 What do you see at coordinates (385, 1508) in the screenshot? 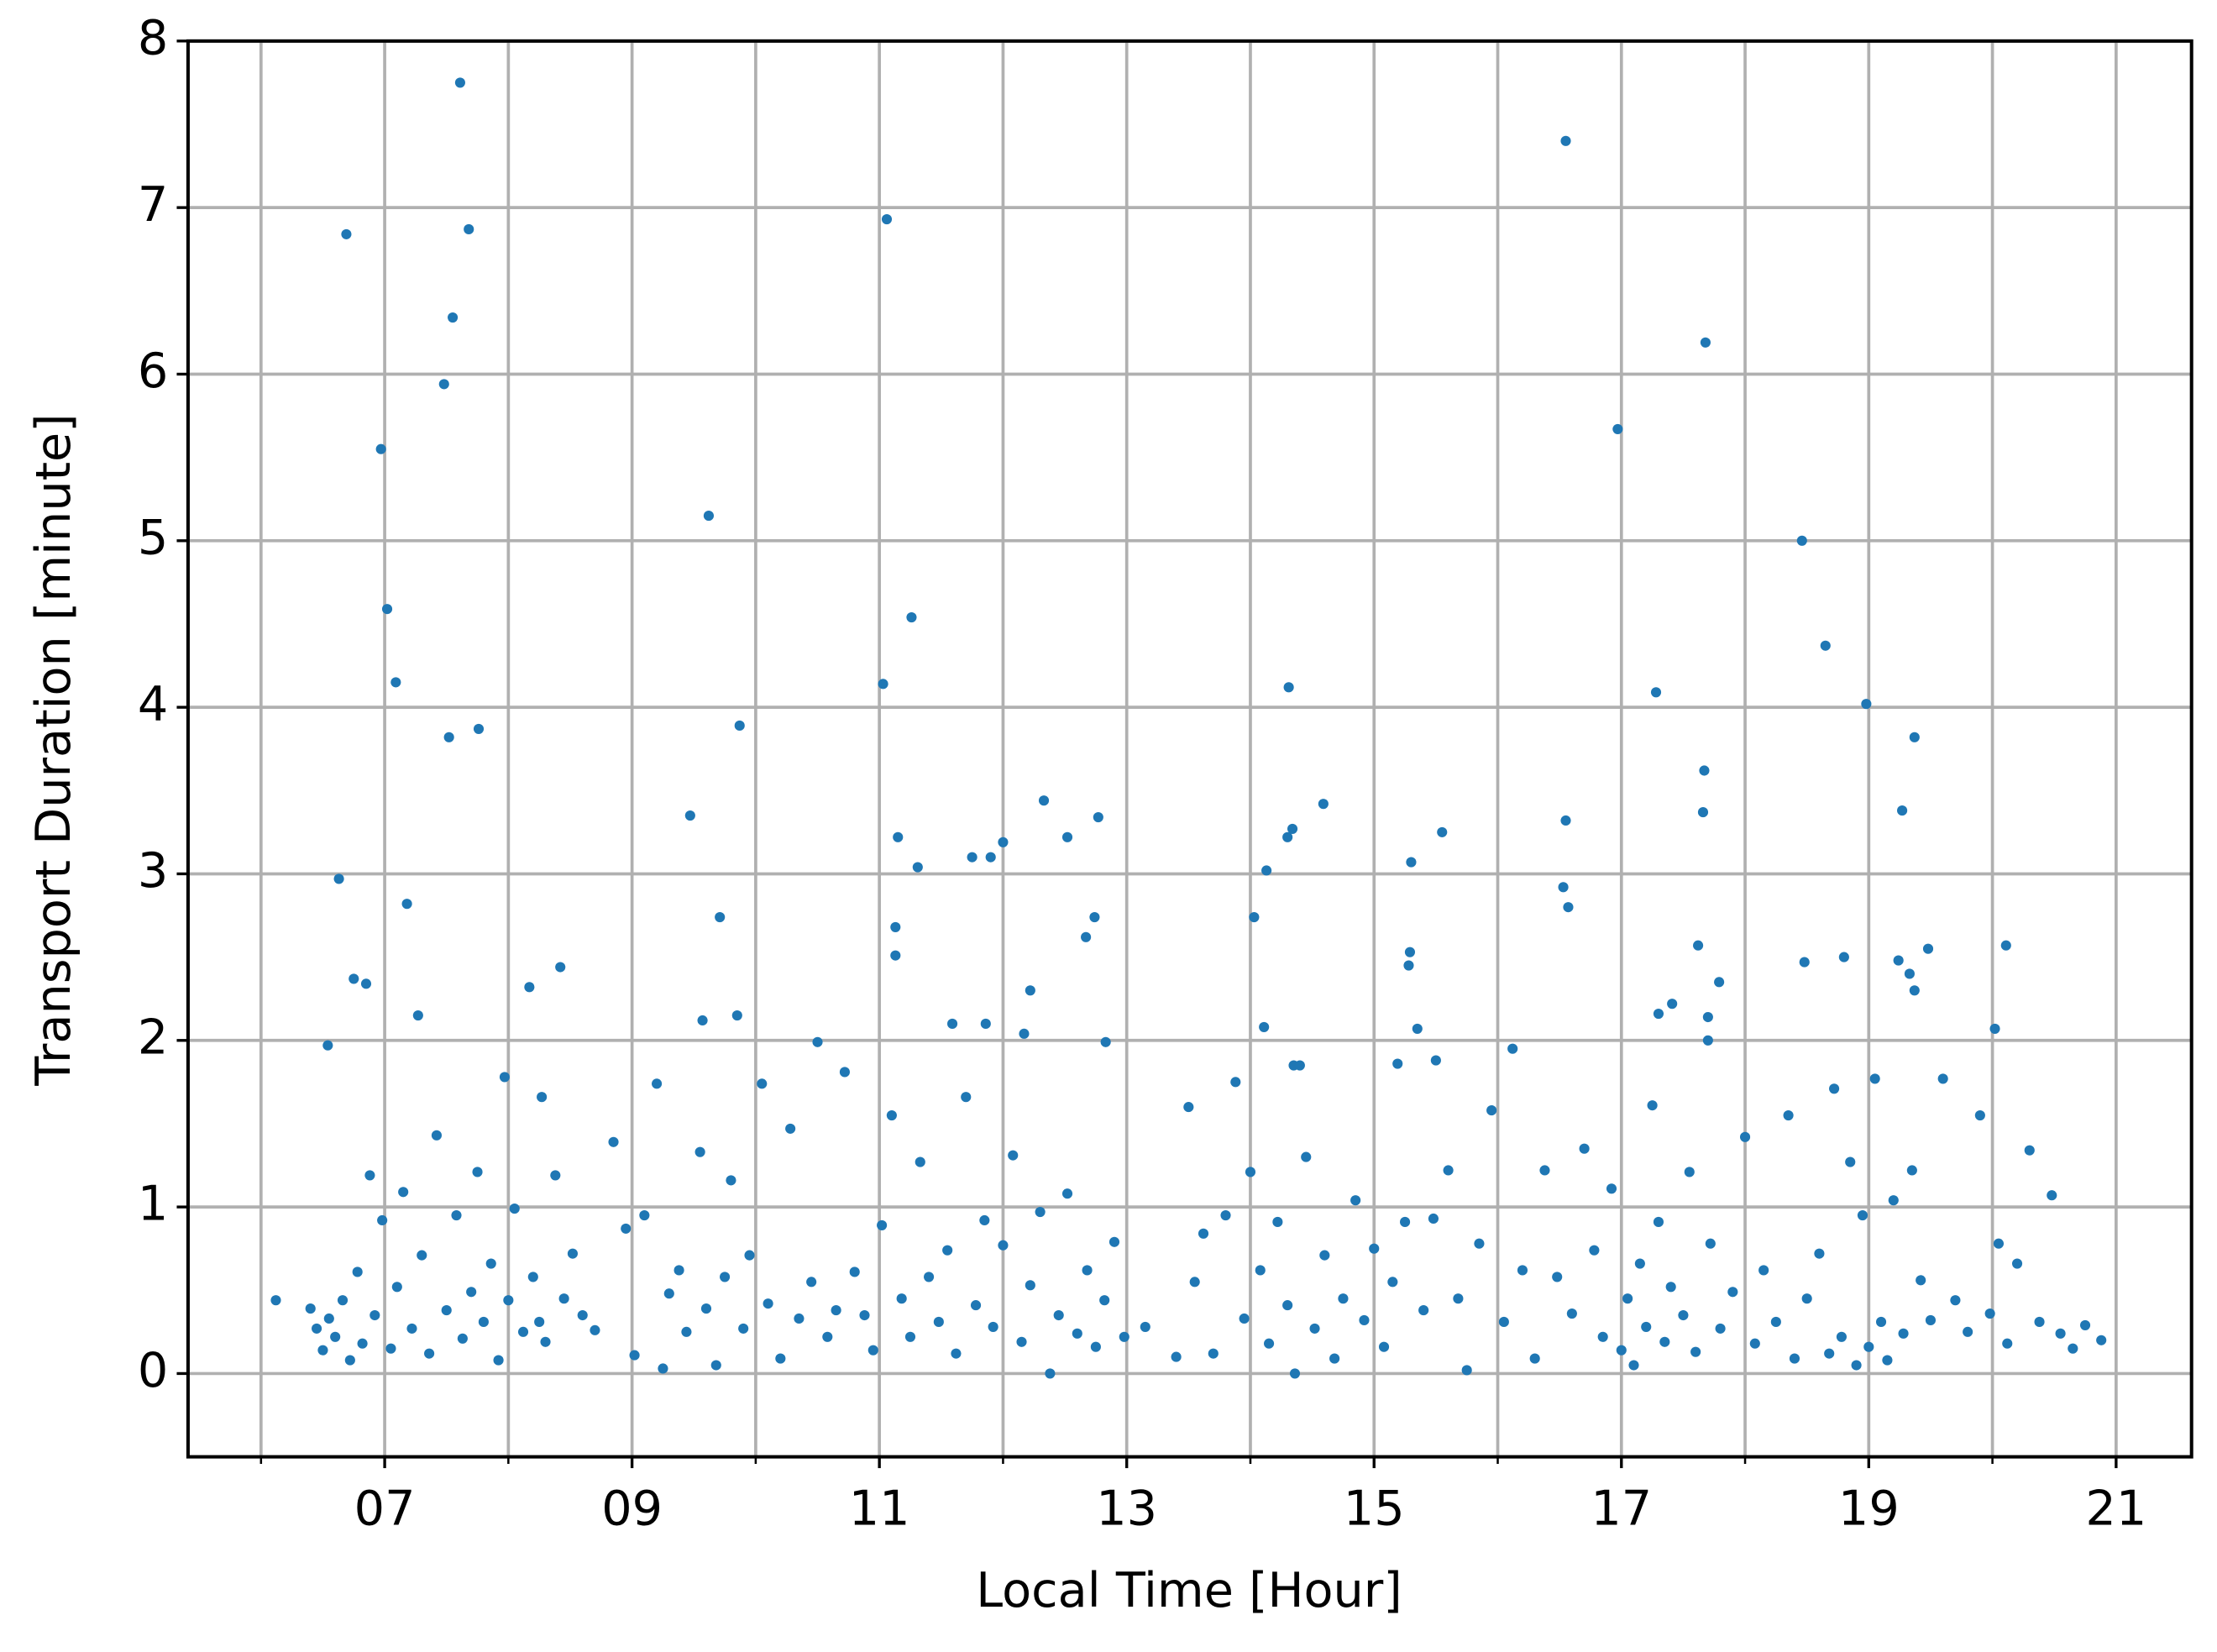
I see `x-tick-label: 07` at bounding box center [385, 1508].